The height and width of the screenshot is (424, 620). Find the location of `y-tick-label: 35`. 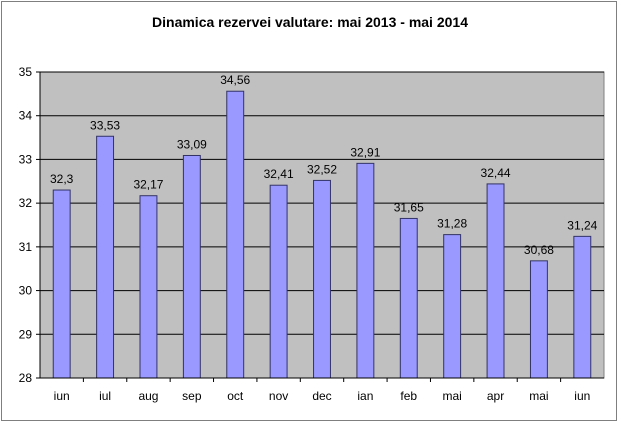

y-tick-label: 35 is located at coordinates (26, 72).